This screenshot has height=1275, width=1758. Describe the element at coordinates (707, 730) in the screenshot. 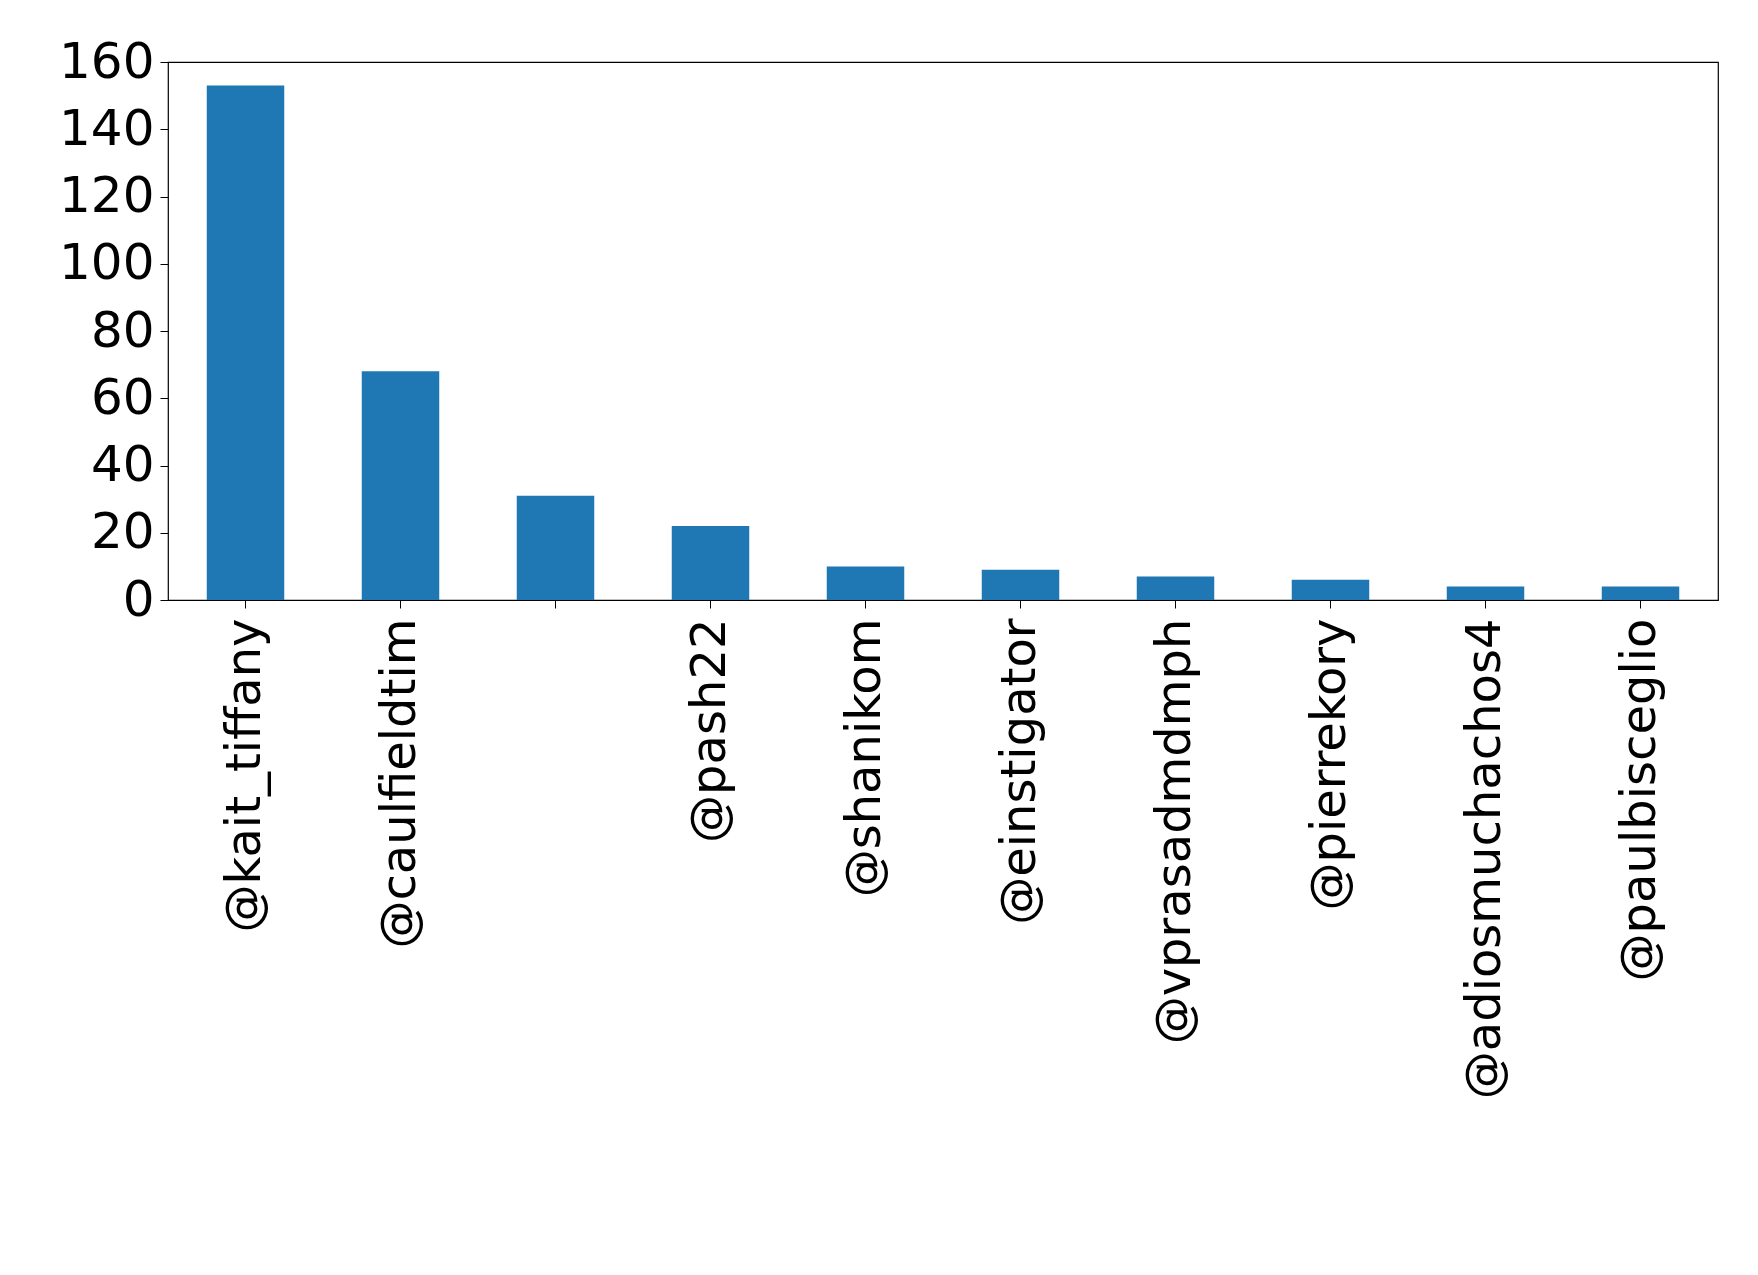

I see `x-tick-label: @pash22` at that location.